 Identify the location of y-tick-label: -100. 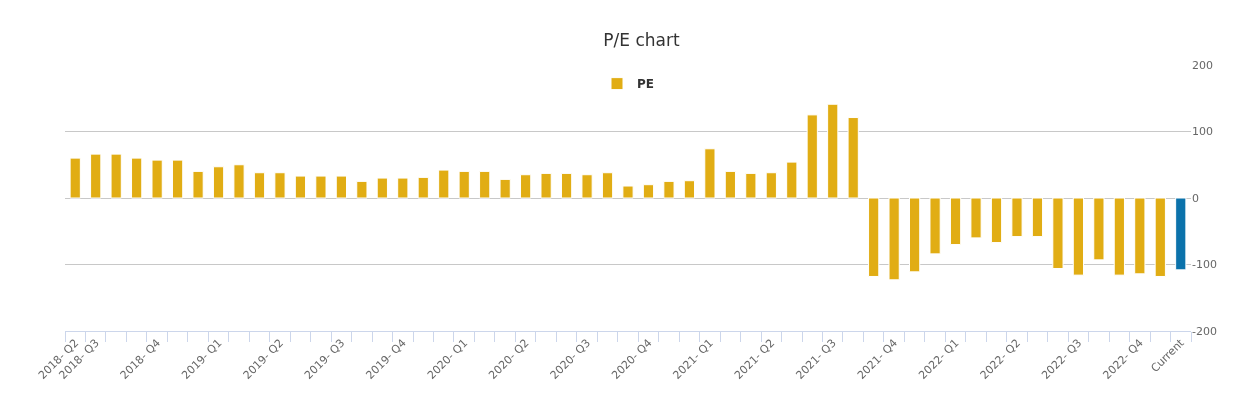
(1204, 265).